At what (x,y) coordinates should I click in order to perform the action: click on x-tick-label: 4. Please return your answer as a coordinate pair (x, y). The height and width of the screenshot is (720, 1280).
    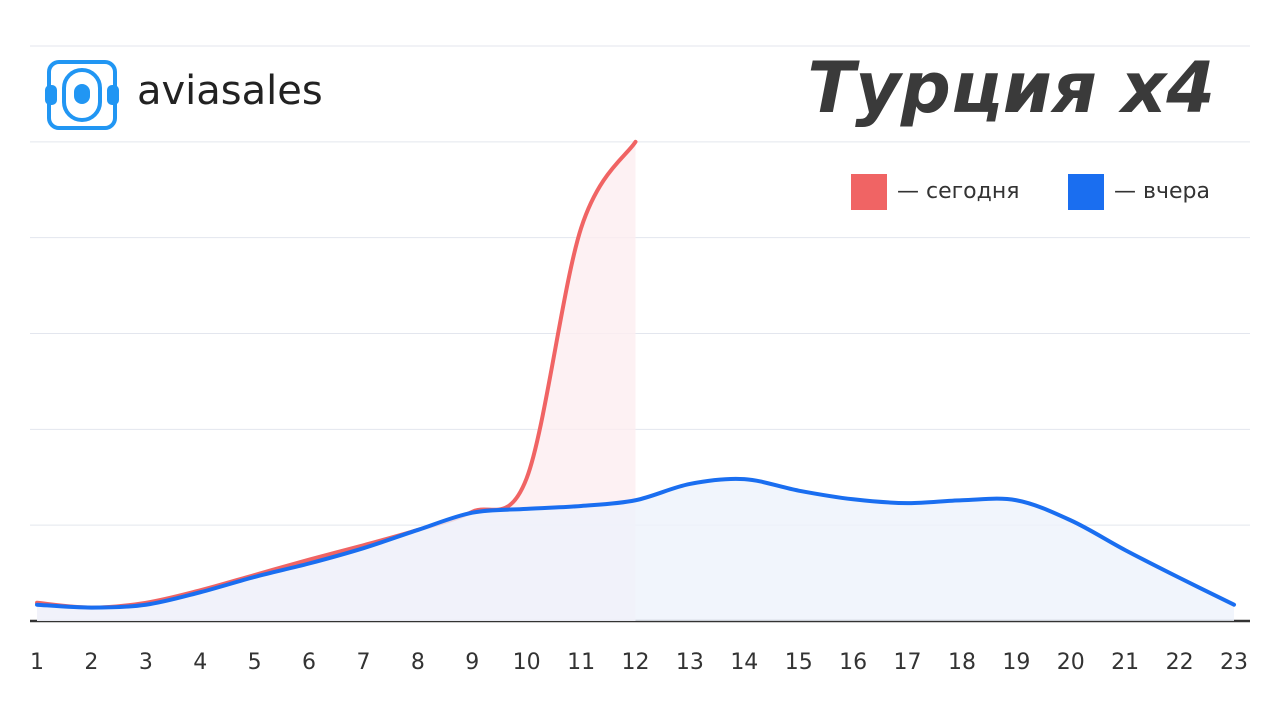
    Looking at the image, I should click on (200, 662).